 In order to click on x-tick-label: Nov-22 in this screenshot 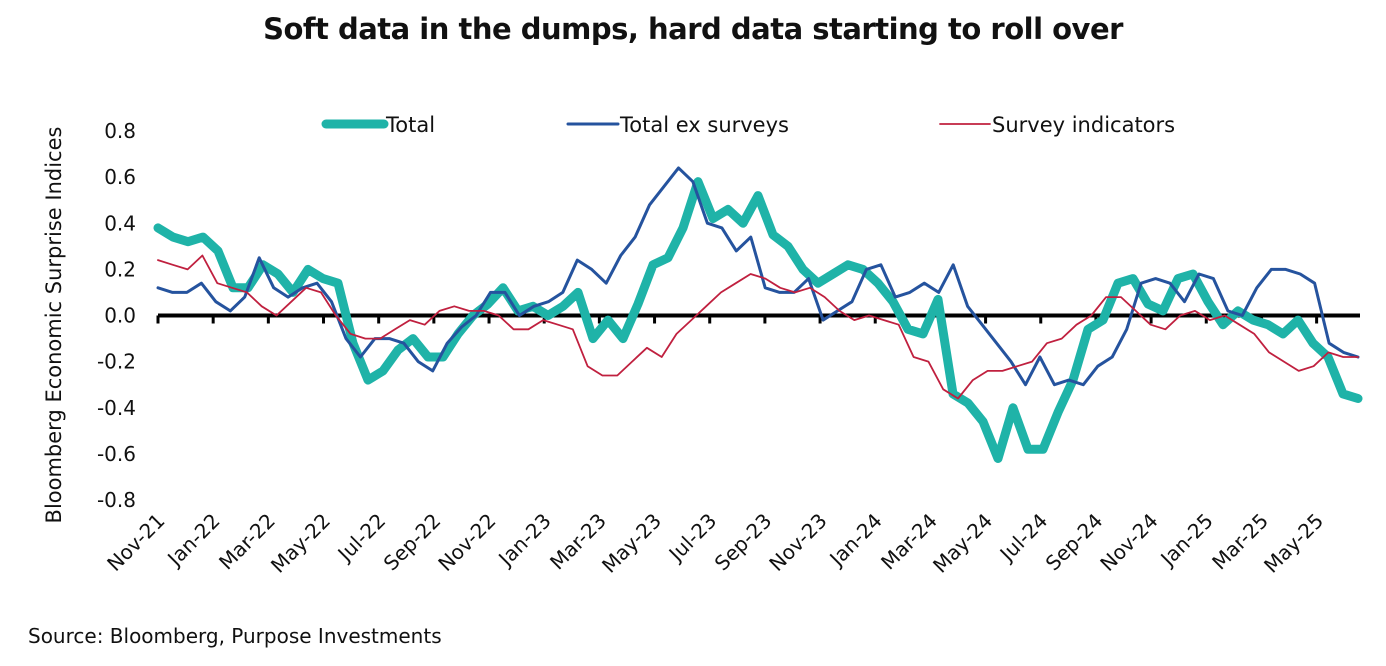, I will do `click(466, 542)`.